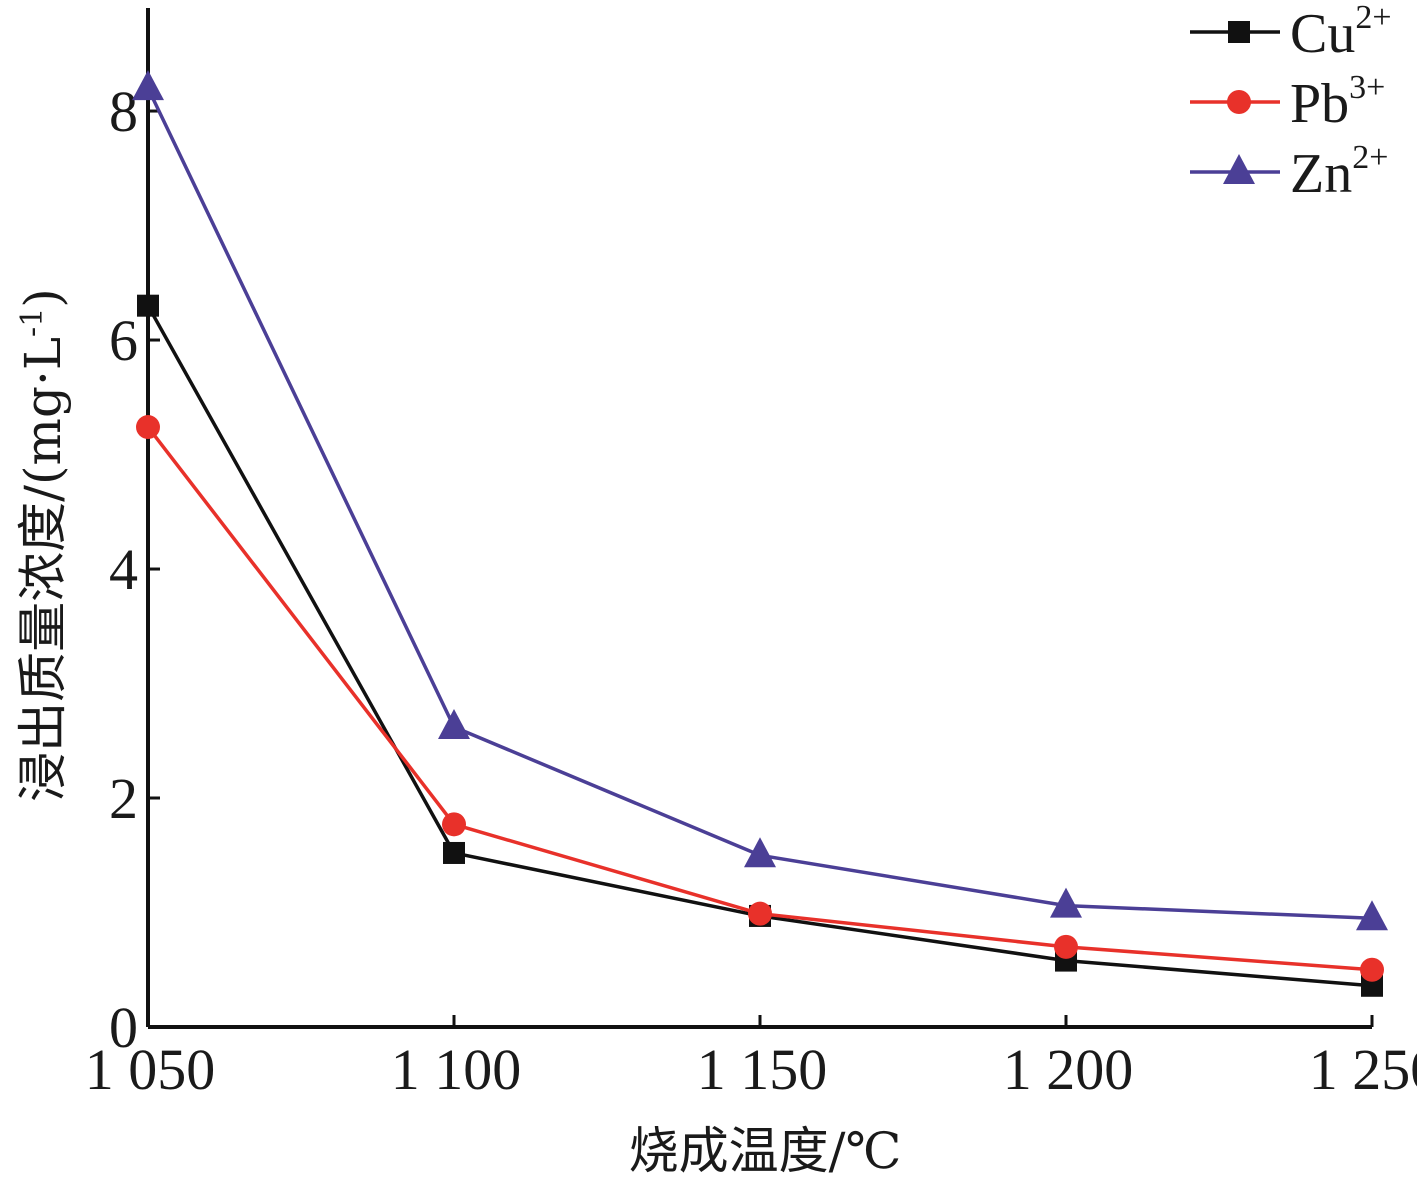  What do you see at coordinates (32, 322) in the screenshot?
I see `y-axis-title-sup: -1` at bounding box center [32, 322].